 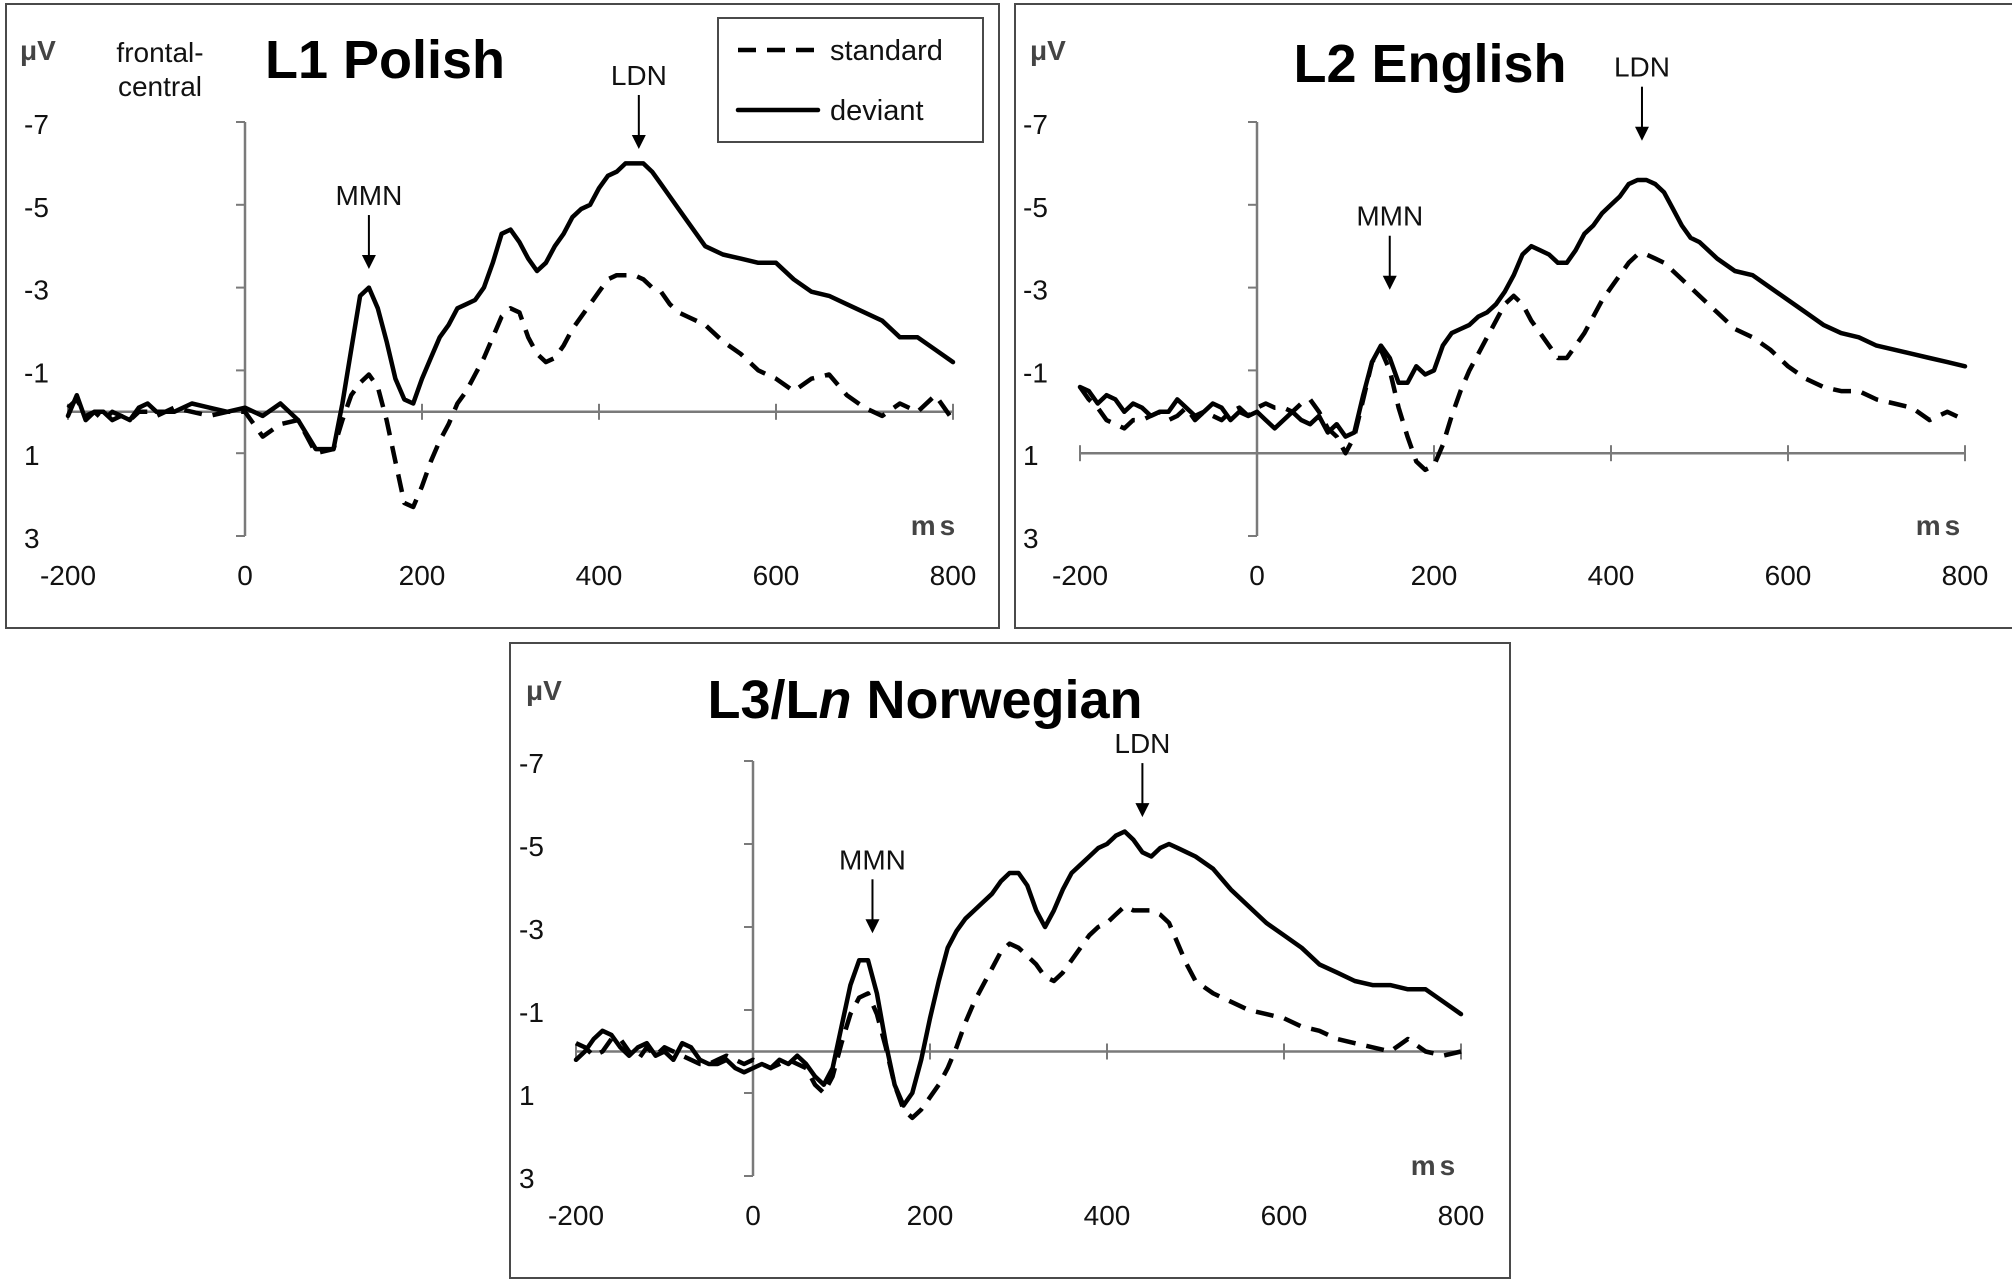 I want to click on electrode-site-label: central, so click(x=160, y=86).